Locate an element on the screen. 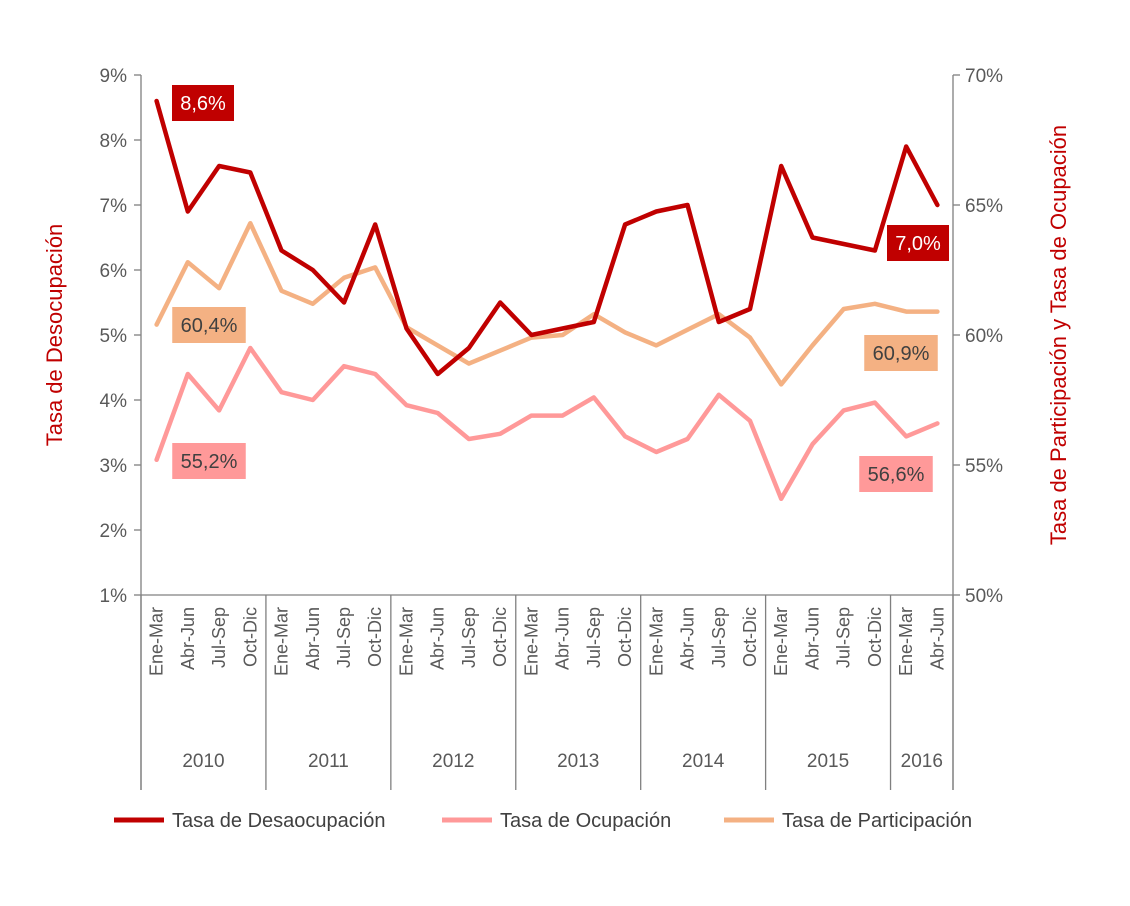 The image size is (1130, 906). data-label-ocupacion: 56,6% is located at coordinates (896, 475).